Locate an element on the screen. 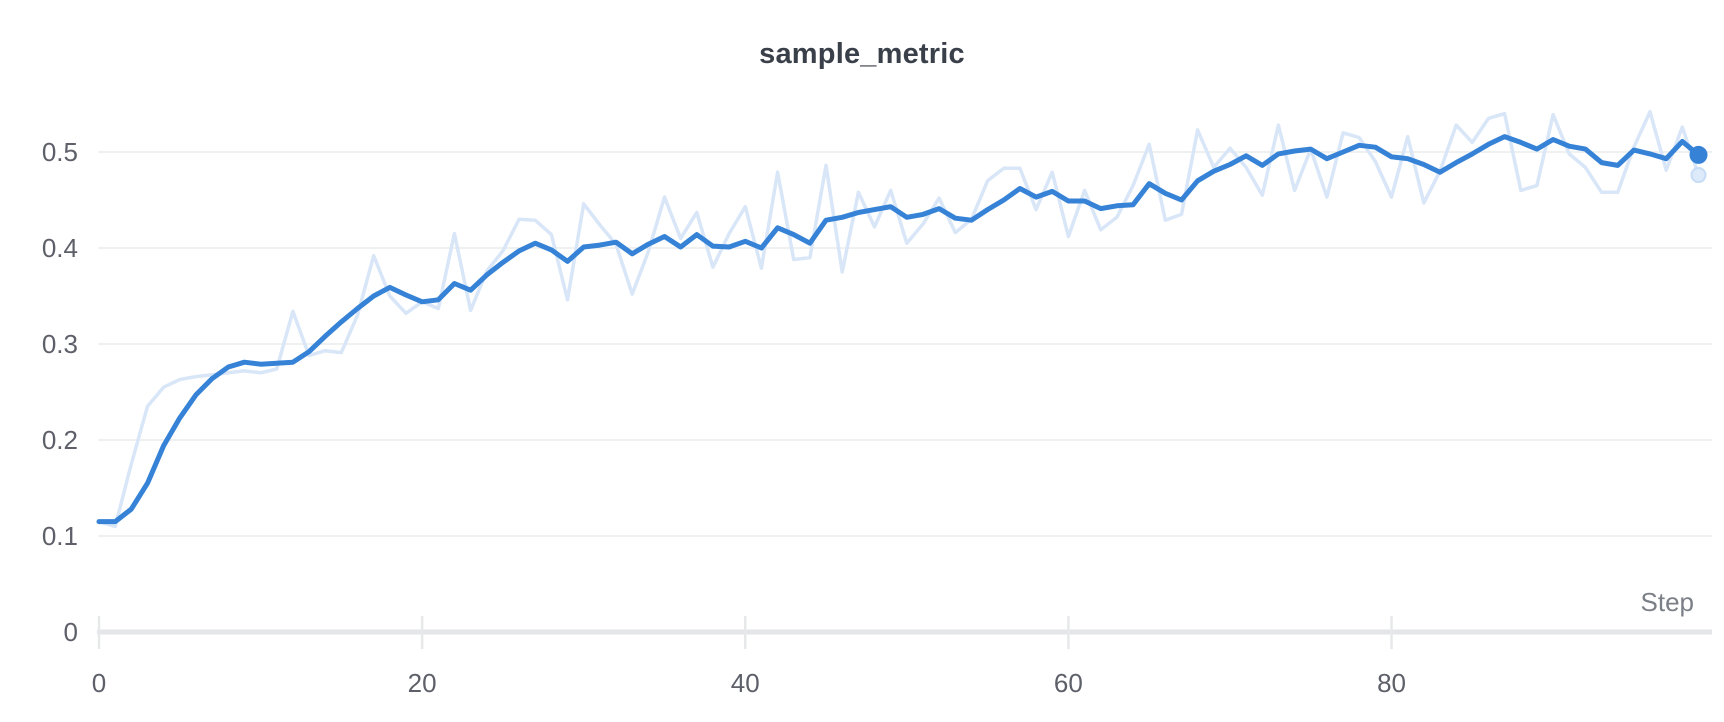 The image size is (1724, 722). end-point-marker is located at coordinates (1698, 154).